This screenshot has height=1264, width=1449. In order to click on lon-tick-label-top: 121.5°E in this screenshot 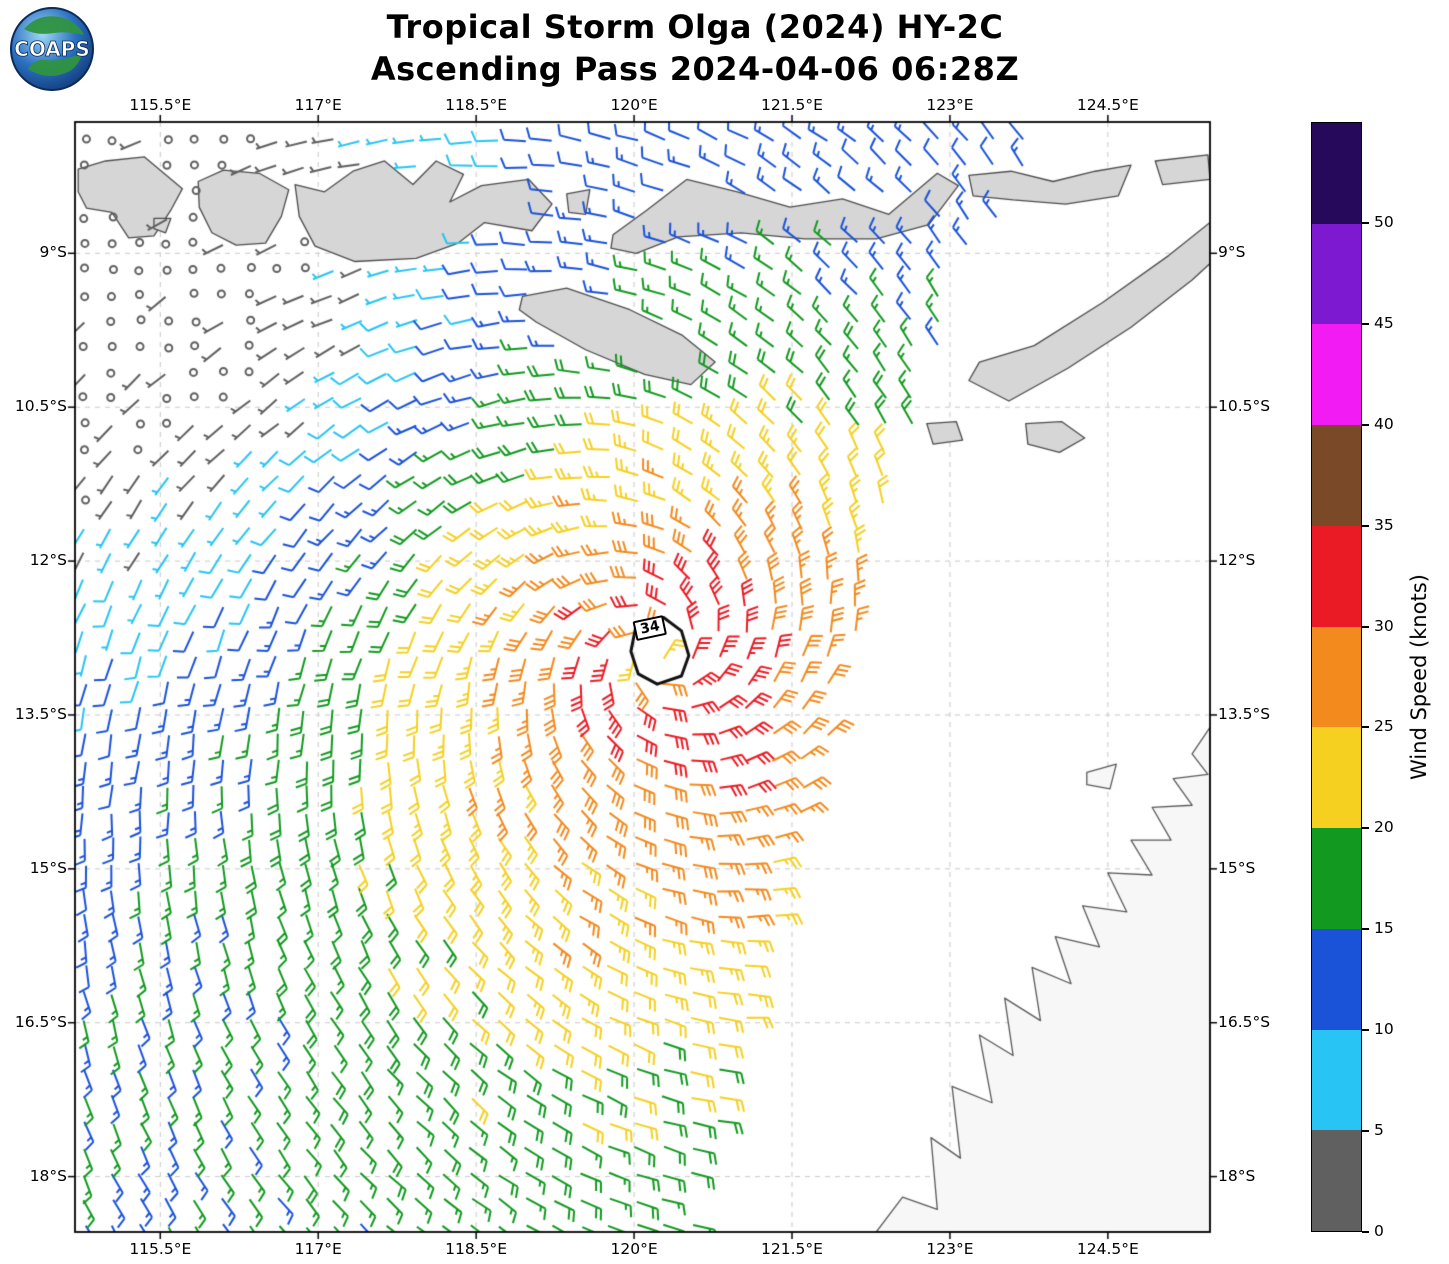, I will do `click(792, 105)`.